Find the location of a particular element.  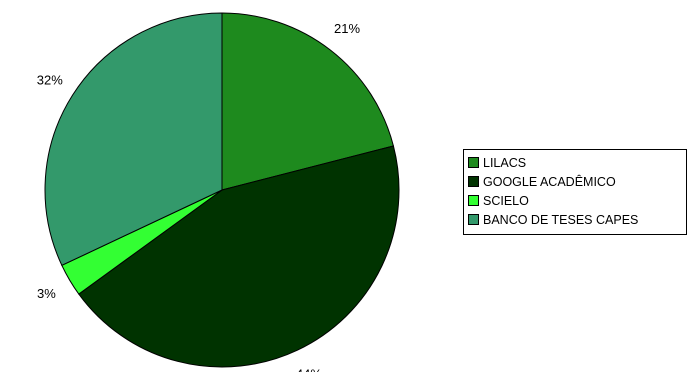

pie-label-scielo: 3% is located at coordinates (46, 293).